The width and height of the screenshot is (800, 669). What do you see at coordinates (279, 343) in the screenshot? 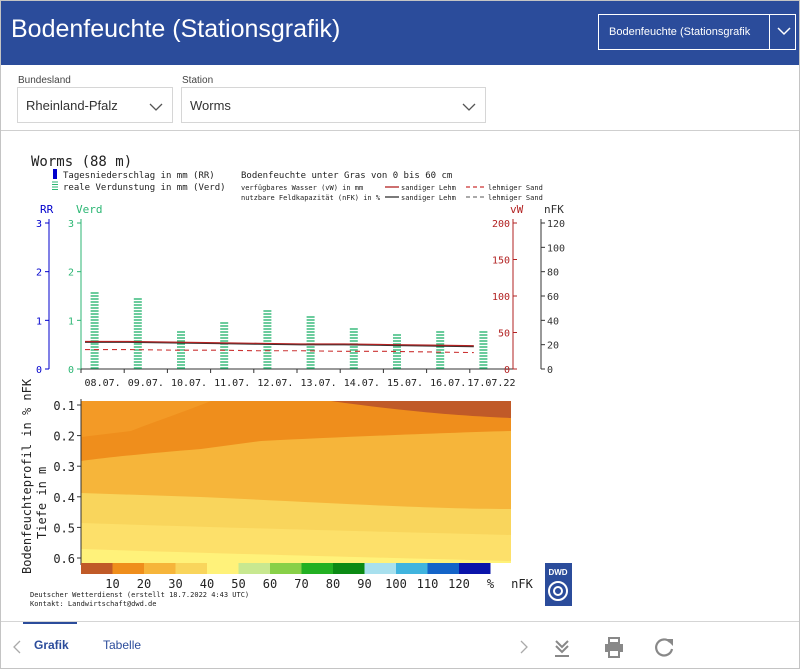
I see `vw-sandiger-lehm-line` at bounding box center [279, 343].